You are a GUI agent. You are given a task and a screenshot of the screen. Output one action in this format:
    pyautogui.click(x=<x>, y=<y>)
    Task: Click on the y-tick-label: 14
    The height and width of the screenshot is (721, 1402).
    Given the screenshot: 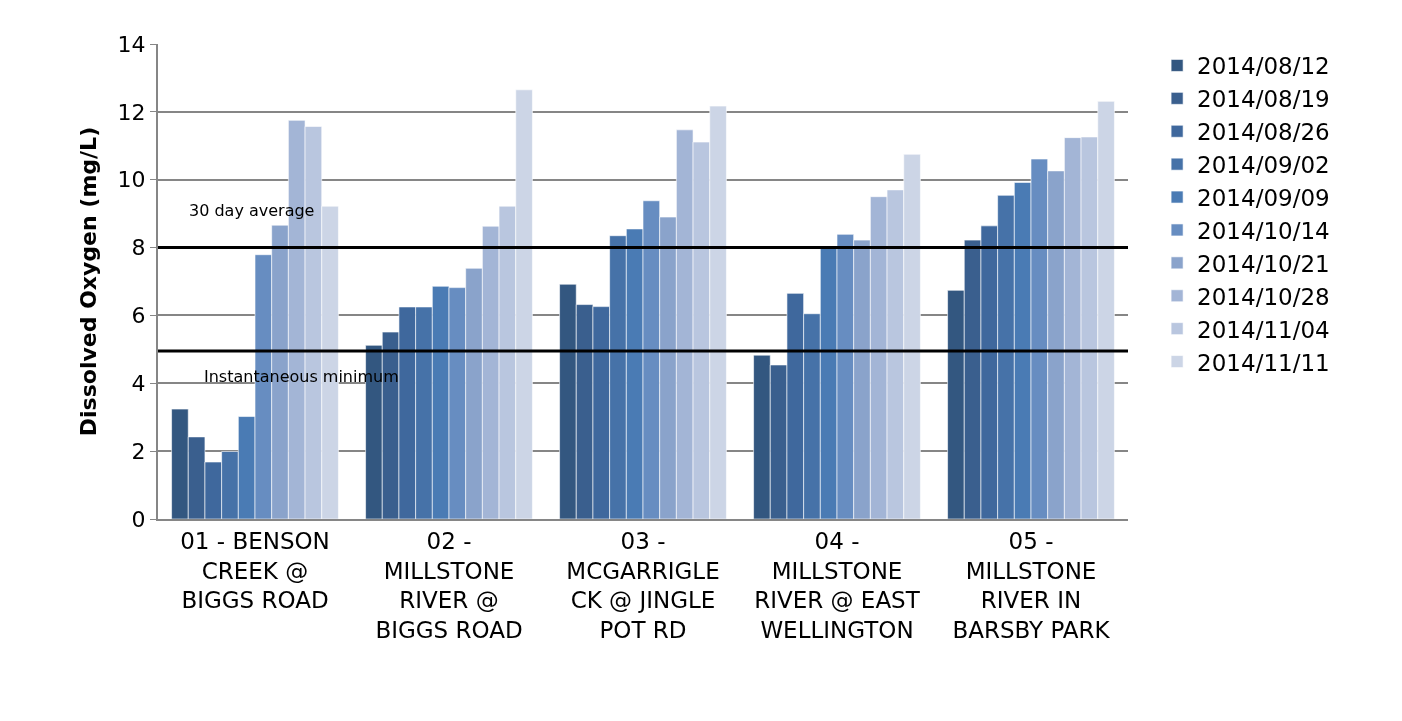 What is the action you would take?
    pyautogui.click(x=131, y=44)
    